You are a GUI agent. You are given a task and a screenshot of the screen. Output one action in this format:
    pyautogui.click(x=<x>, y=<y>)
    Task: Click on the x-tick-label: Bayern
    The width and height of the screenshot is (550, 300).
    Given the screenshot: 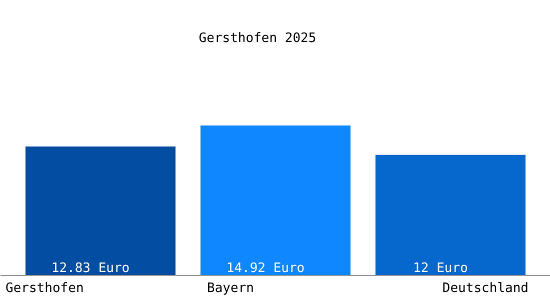 What is the action you would take?
    pyautogui.click(x=230, y=288)
    